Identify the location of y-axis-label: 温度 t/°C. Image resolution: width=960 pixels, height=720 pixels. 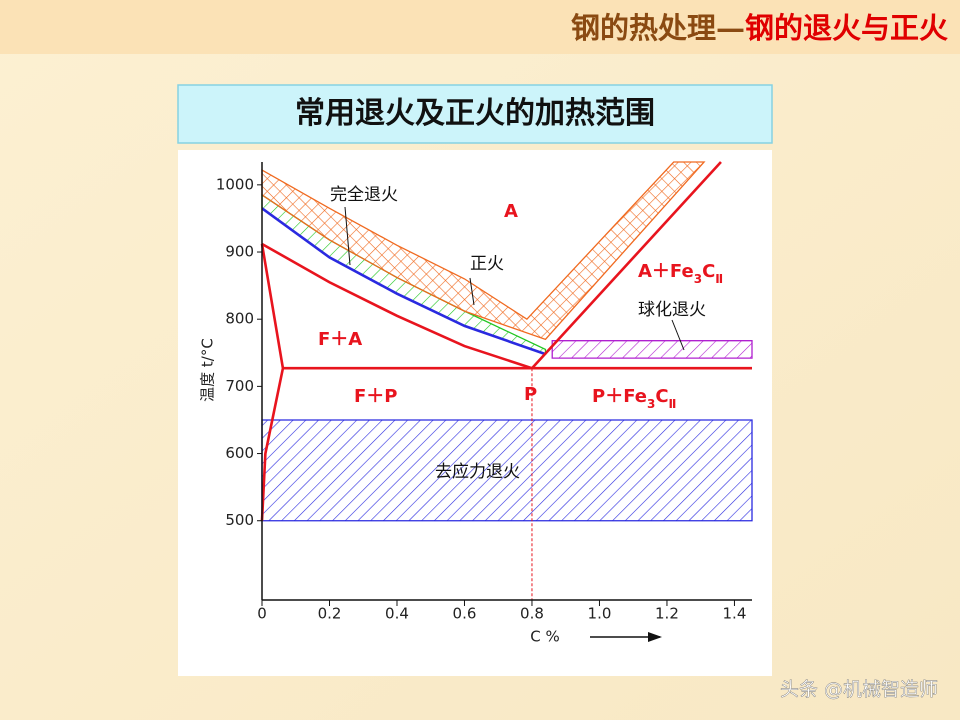
(208, 370).